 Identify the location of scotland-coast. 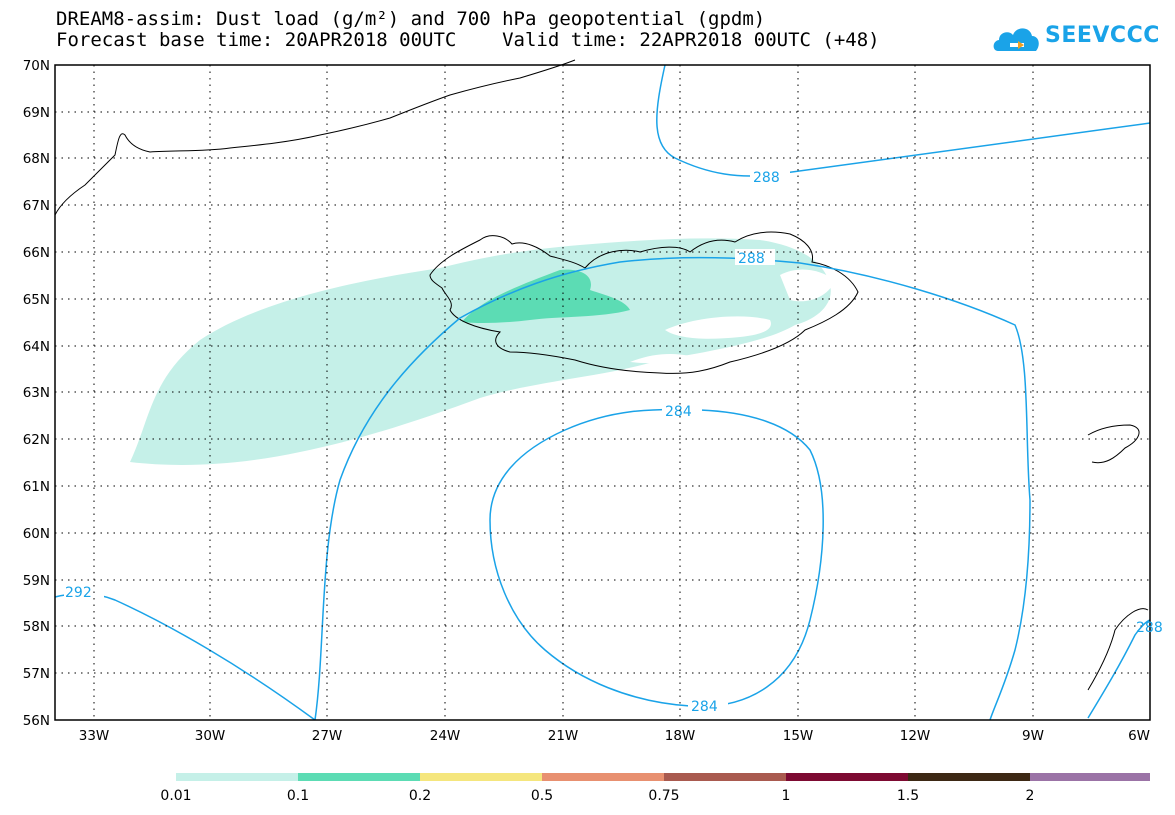
(1118, 649).